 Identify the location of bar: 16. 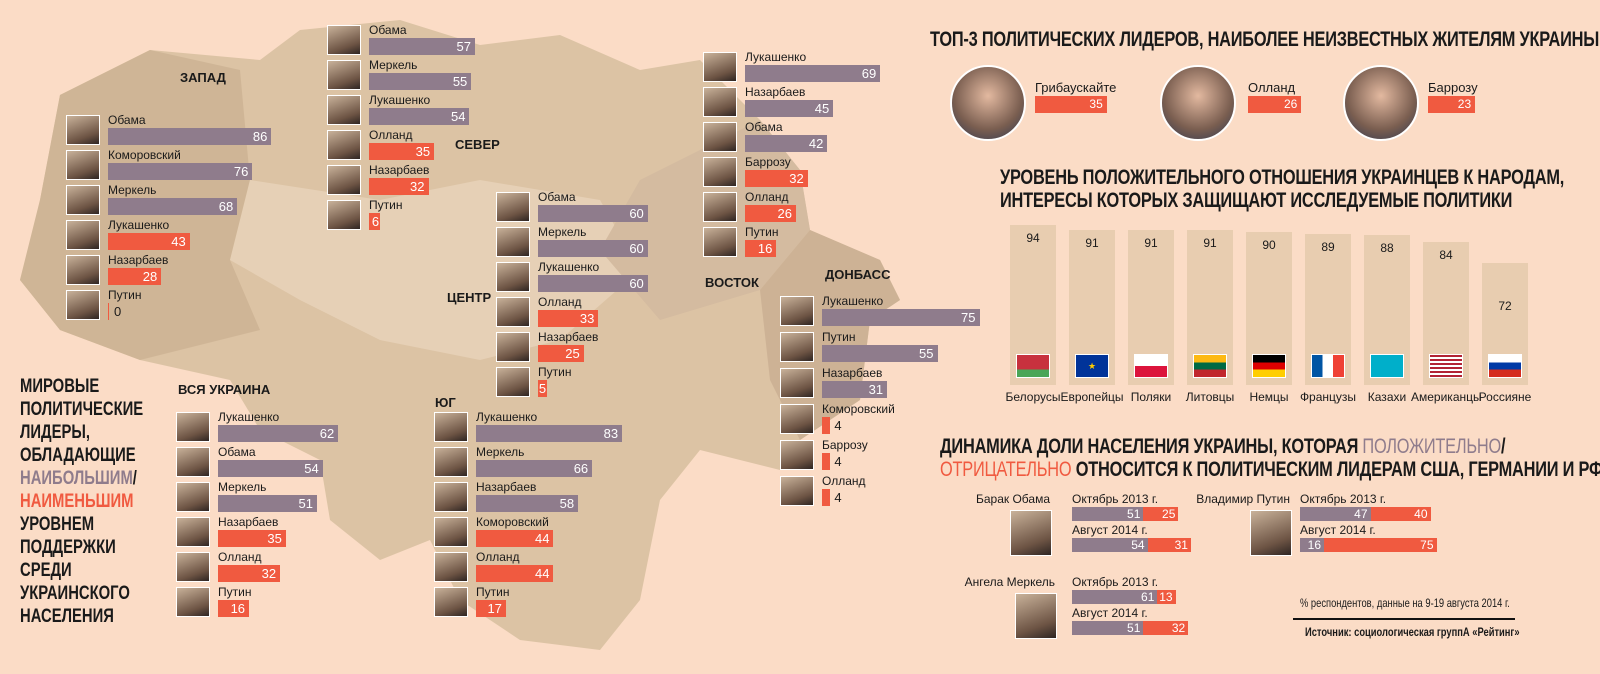
(761, 248).